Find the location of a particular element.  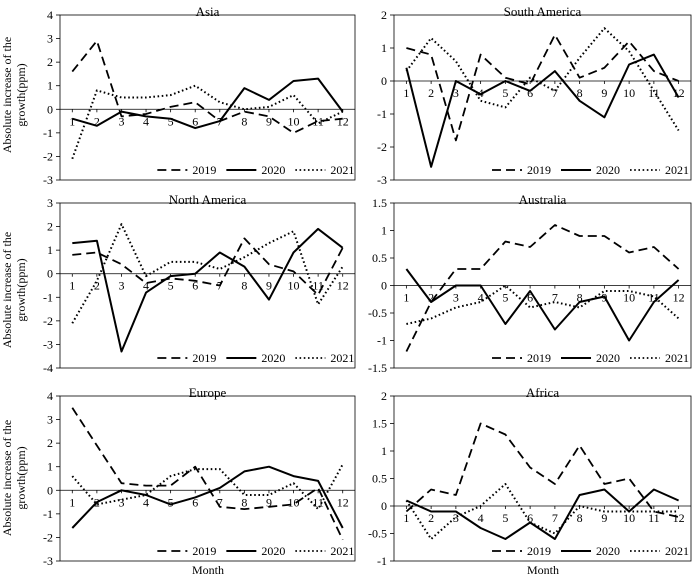

y-axis-label-bottom: Absolute increase of the is located at coordinates (7, 478).